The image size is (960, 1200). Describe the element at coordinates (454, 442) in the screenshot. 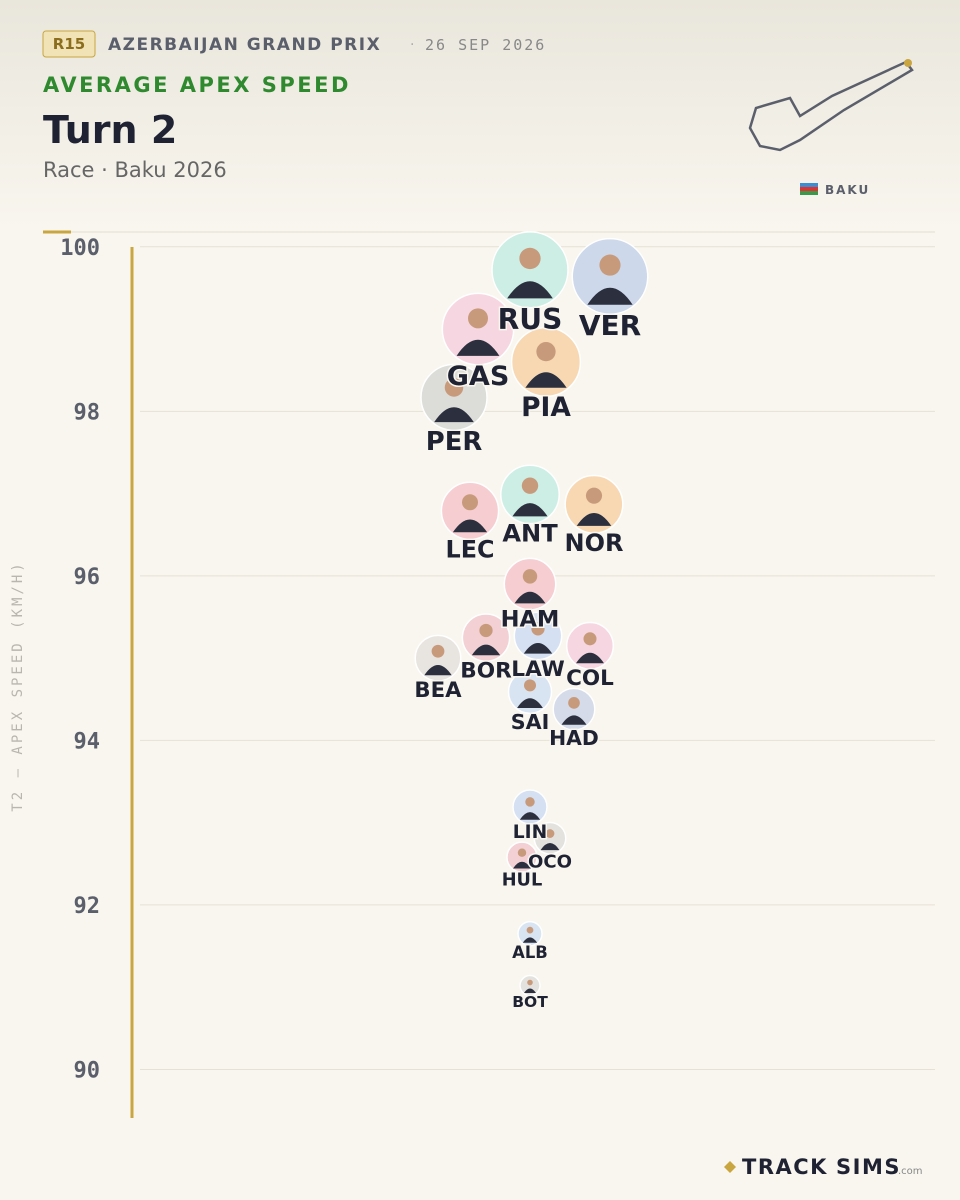

I see `driver-label: PER` at that location.